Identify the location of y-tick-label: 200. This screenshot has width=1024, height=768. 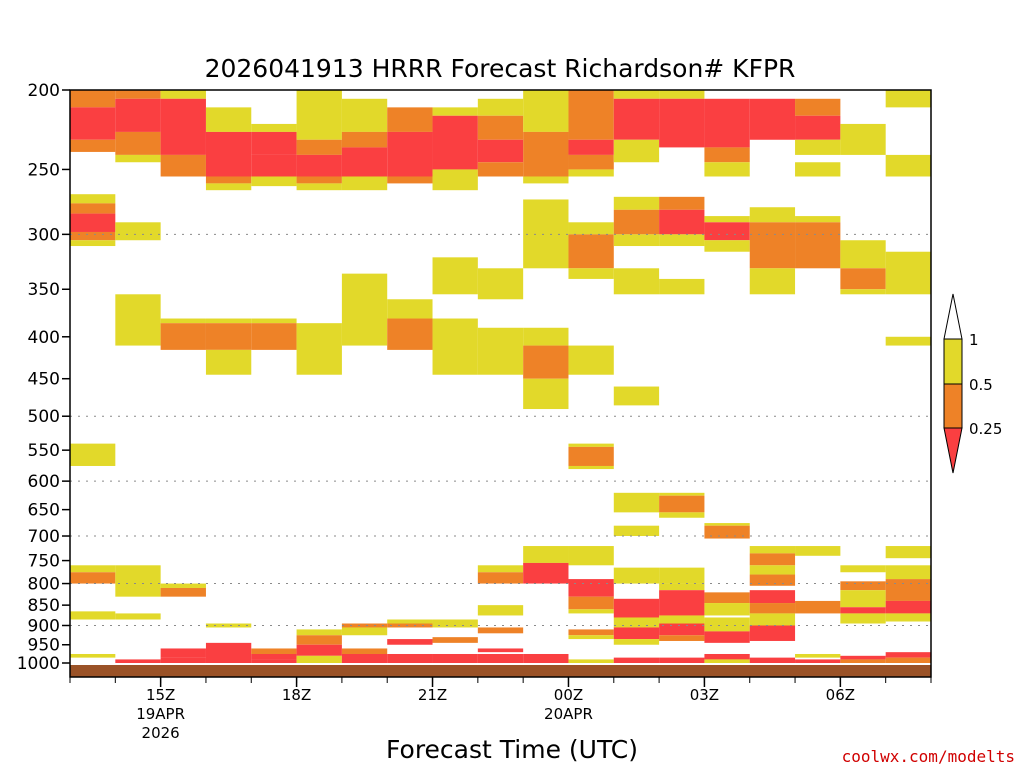
(44, 91).